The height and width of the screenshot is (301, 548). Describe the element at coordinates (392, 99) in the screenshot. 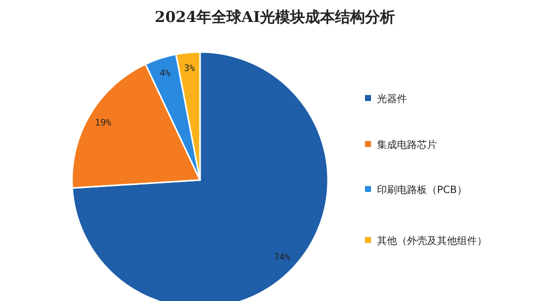

I see `legend-label: 光器件` at that location.